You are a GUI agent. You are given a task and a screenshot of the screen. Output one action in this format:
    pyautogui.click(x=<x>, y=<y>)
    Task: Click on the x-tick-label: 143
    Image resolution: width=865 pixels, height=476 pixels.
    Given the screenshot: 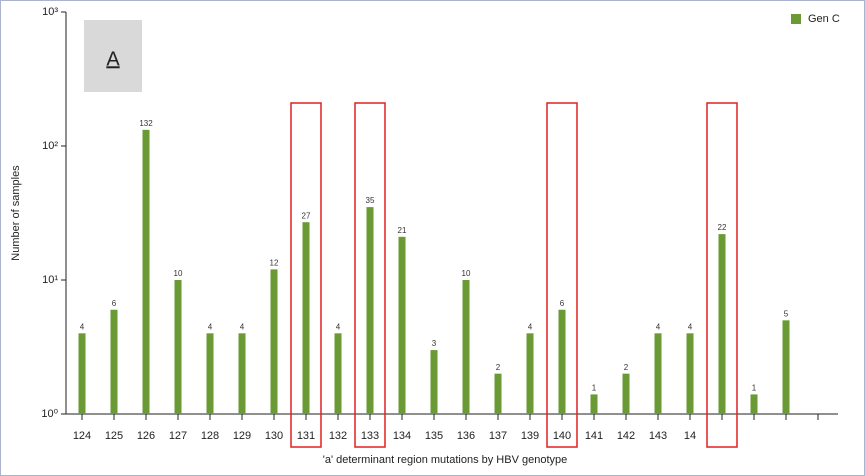 What is the action you would take?
    pyautogui.click(x=658, y=436)
    